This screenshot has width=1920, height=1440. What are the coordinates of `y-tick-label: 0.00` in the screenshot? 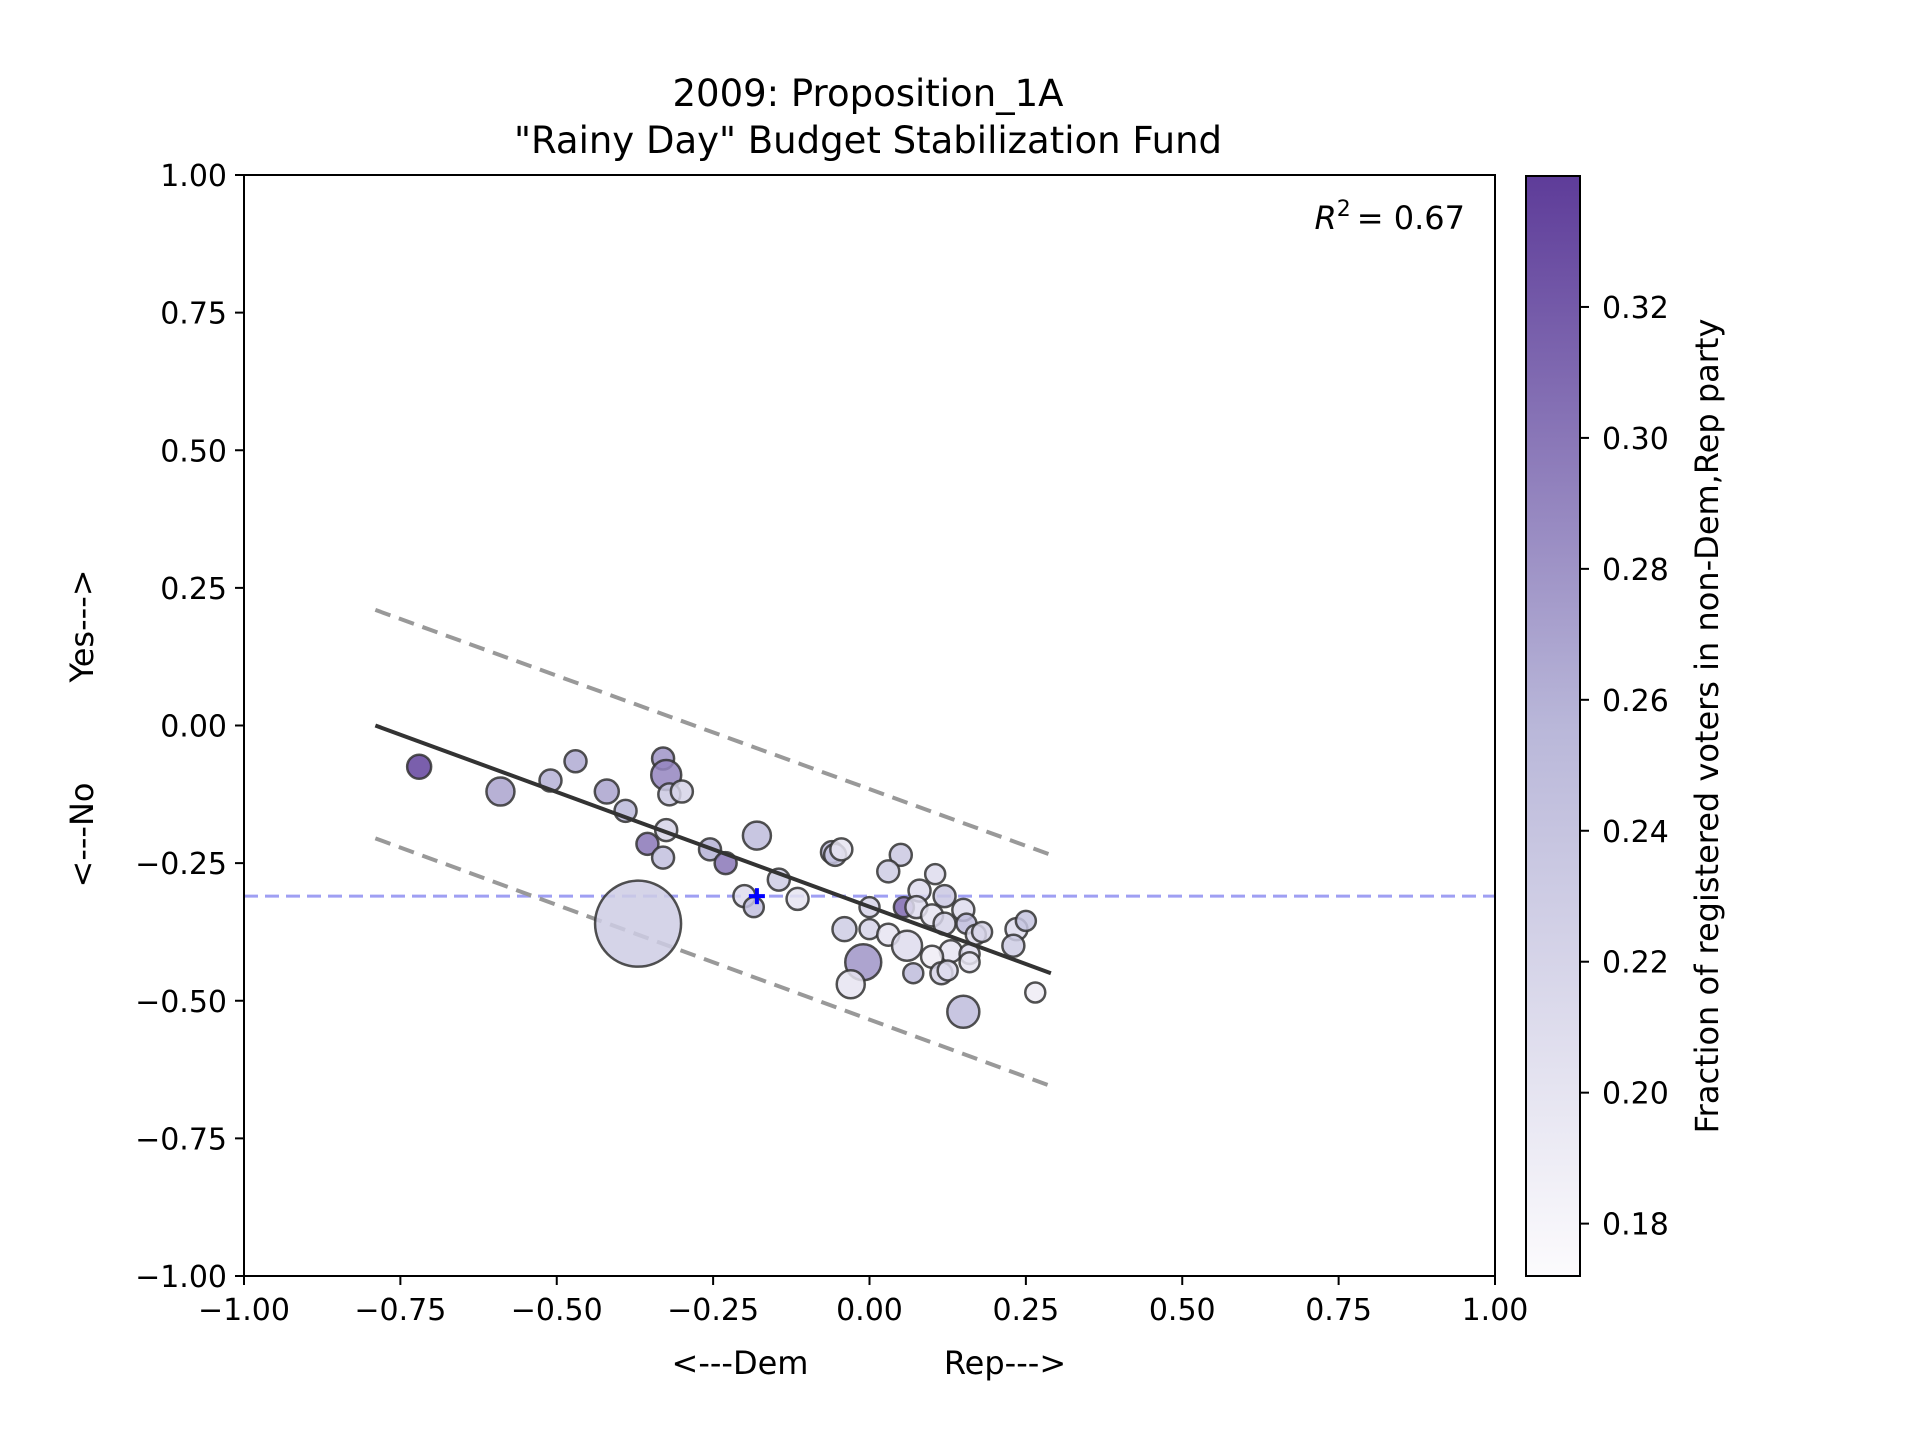 It's located at (193, 727).